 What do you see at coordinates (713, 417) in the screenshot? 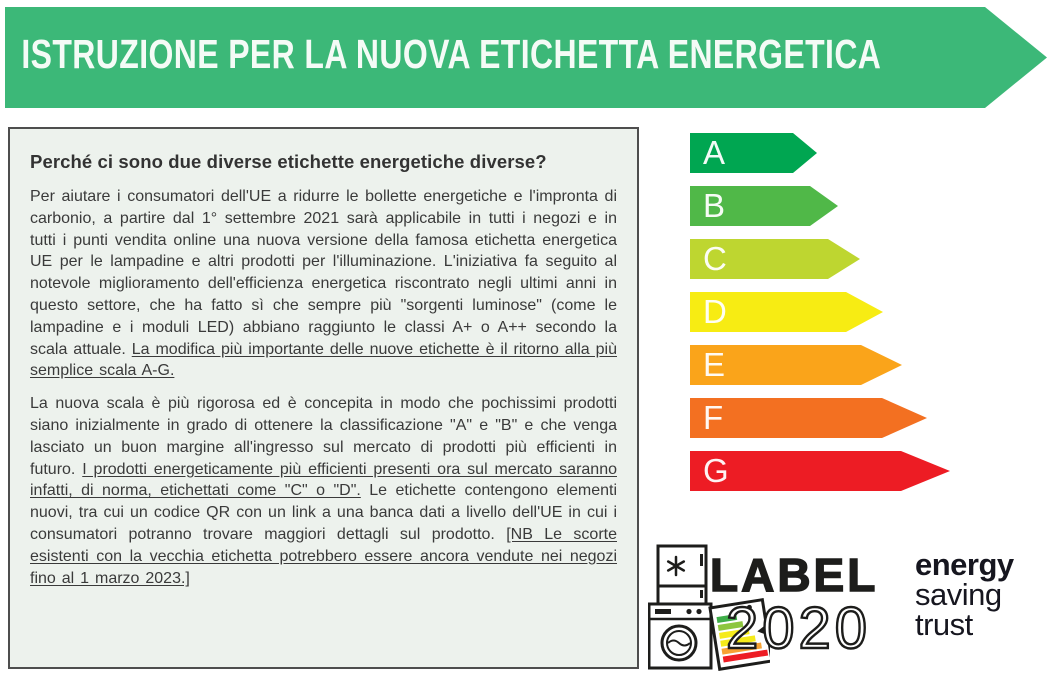
I see `energy-class-letter: F` at bounding box center [713, 417].